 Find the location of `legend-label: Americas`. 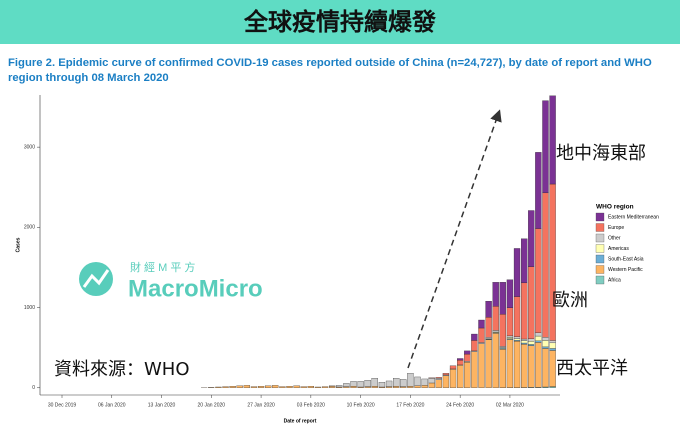

legend-label: Americas is located at coordinates (618, 249).